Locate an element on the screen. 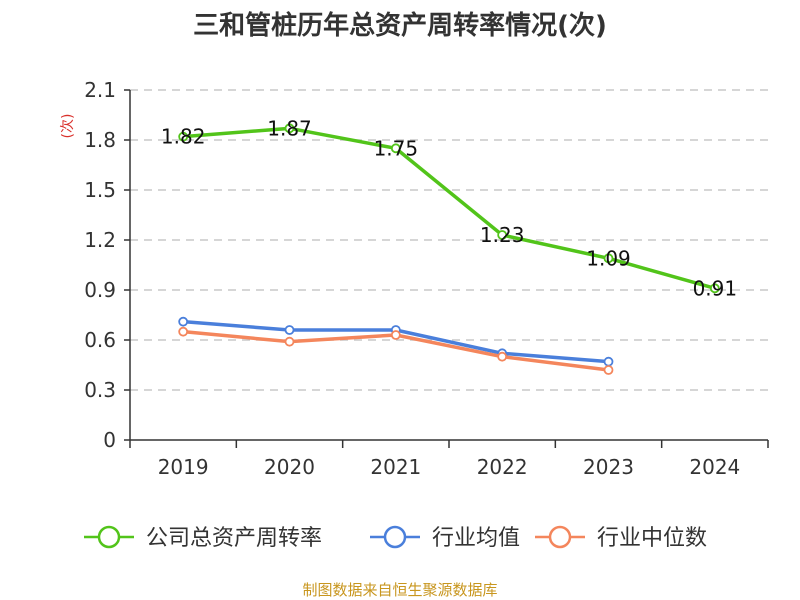  x-tick-labels: 2019 2020 2021 2022 2023 2024 is located at coordinates (449, 467).